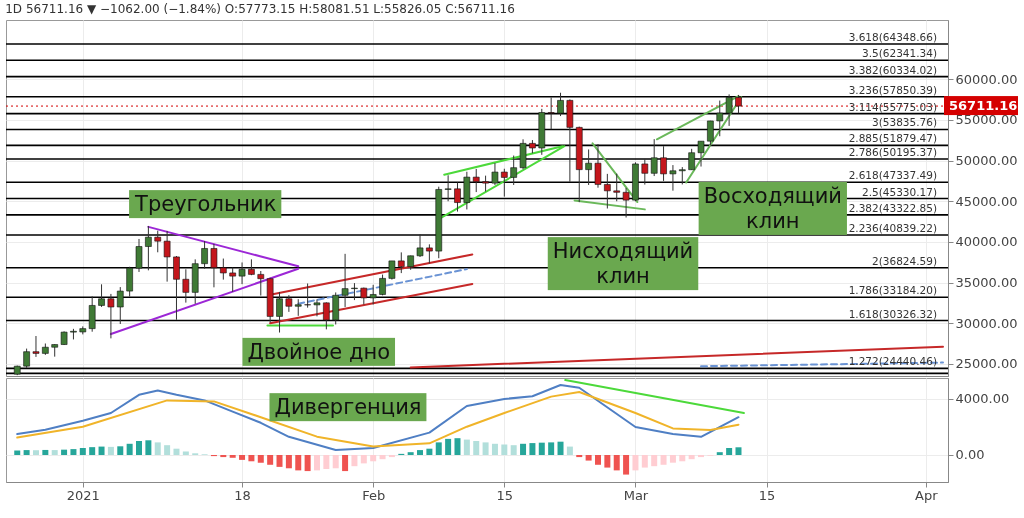 The image size is (1024, 518). I want to click on chart-title: 1D 56711.16 ▼ −1062.00 (−1.84%) O:57773.15 H:58081.51 L:55826.05 C:56711.16, so click(260, 9).